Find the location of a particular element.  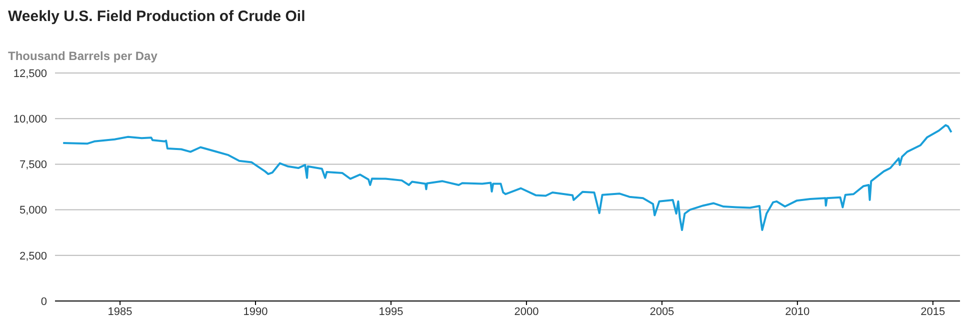

x-tick-label: 2000 is located at coordinates (526, 312).